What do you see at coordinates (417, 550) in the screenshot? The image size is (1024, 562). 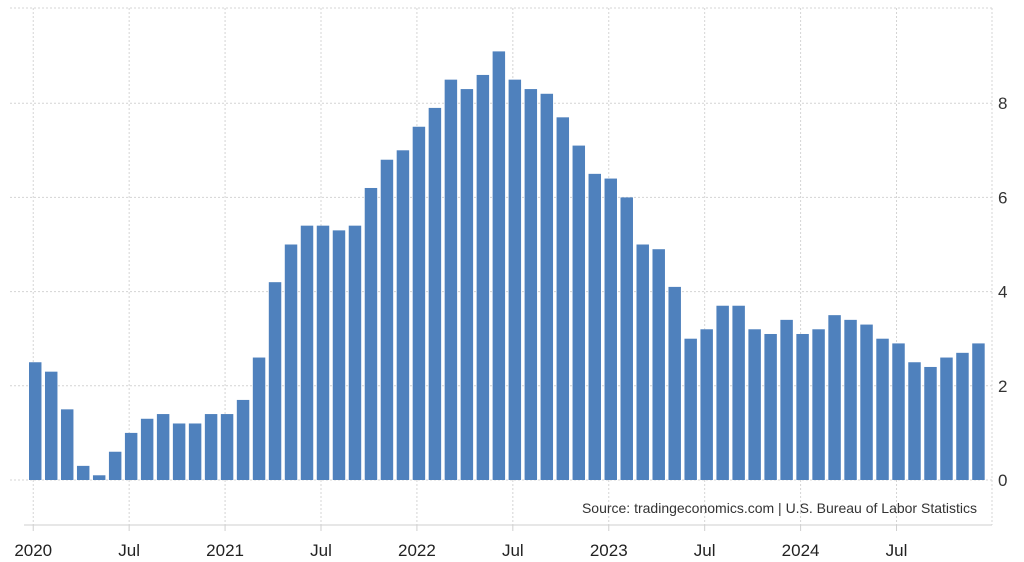 I see `x-tick-label: 2022` at bounding box center [417, 550].